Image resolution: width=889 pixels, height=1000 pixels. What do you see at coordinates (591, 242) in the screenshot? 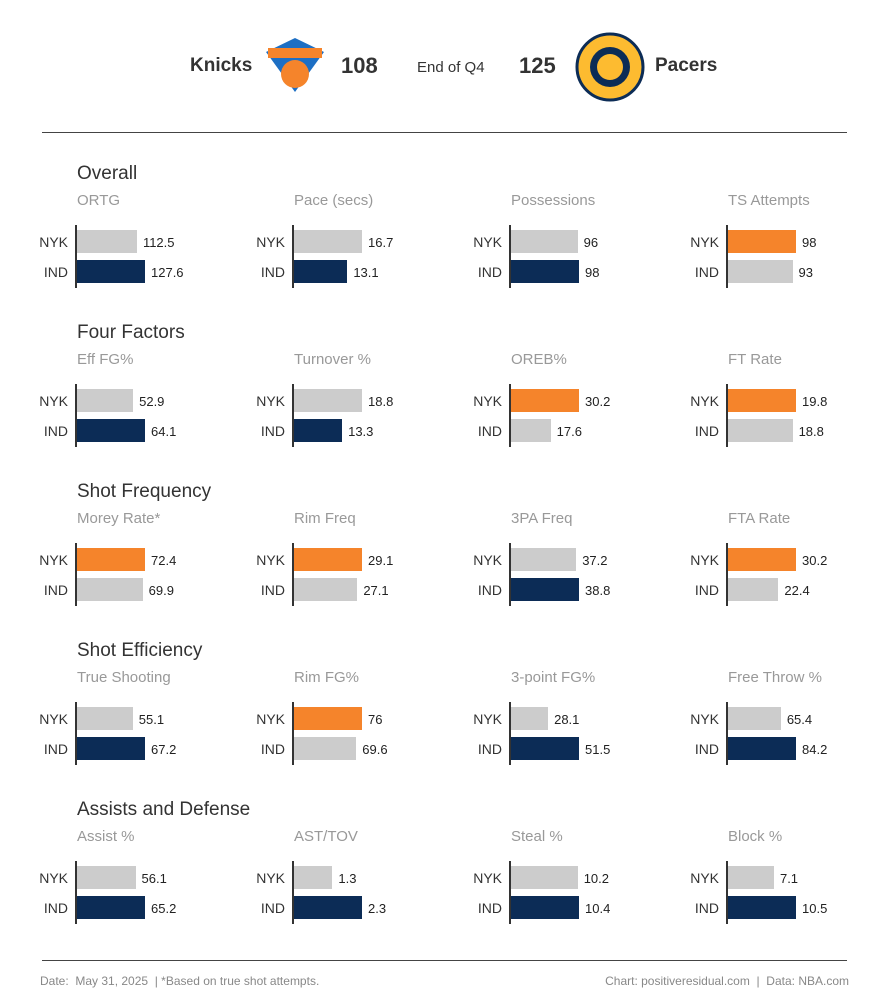
I see `value-label: 96` at bounding box center [591, 242].